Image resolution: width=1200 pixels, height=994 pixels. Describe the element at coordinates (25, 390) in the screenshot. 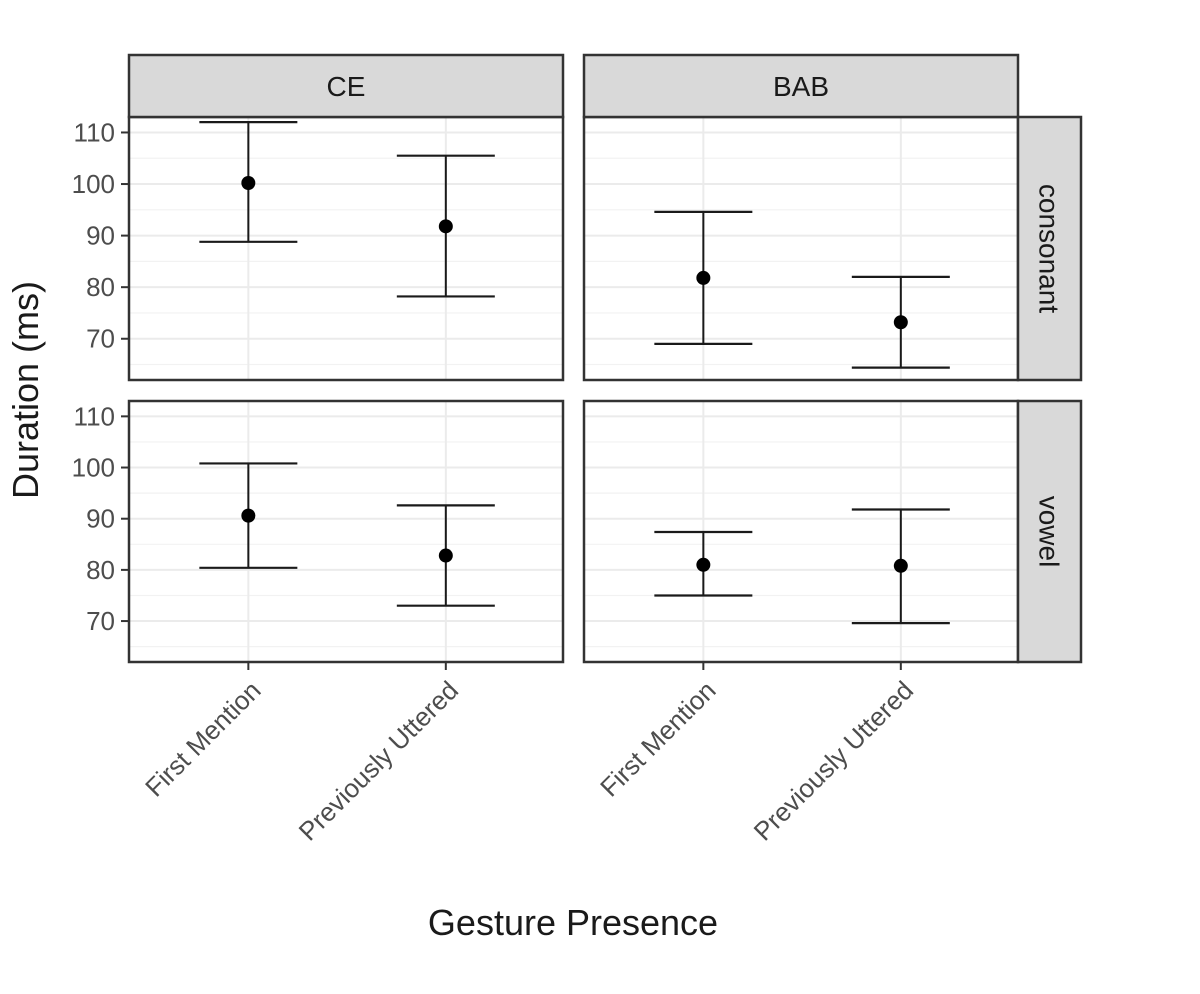

I see `y-axis-title: Duration (ms)` at that location.